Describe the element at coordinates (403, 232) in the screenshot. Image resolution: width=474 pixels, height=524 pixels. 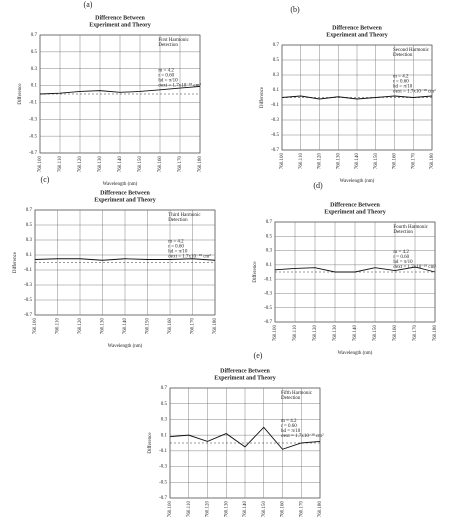
I see `annotation: Detection` at that location.